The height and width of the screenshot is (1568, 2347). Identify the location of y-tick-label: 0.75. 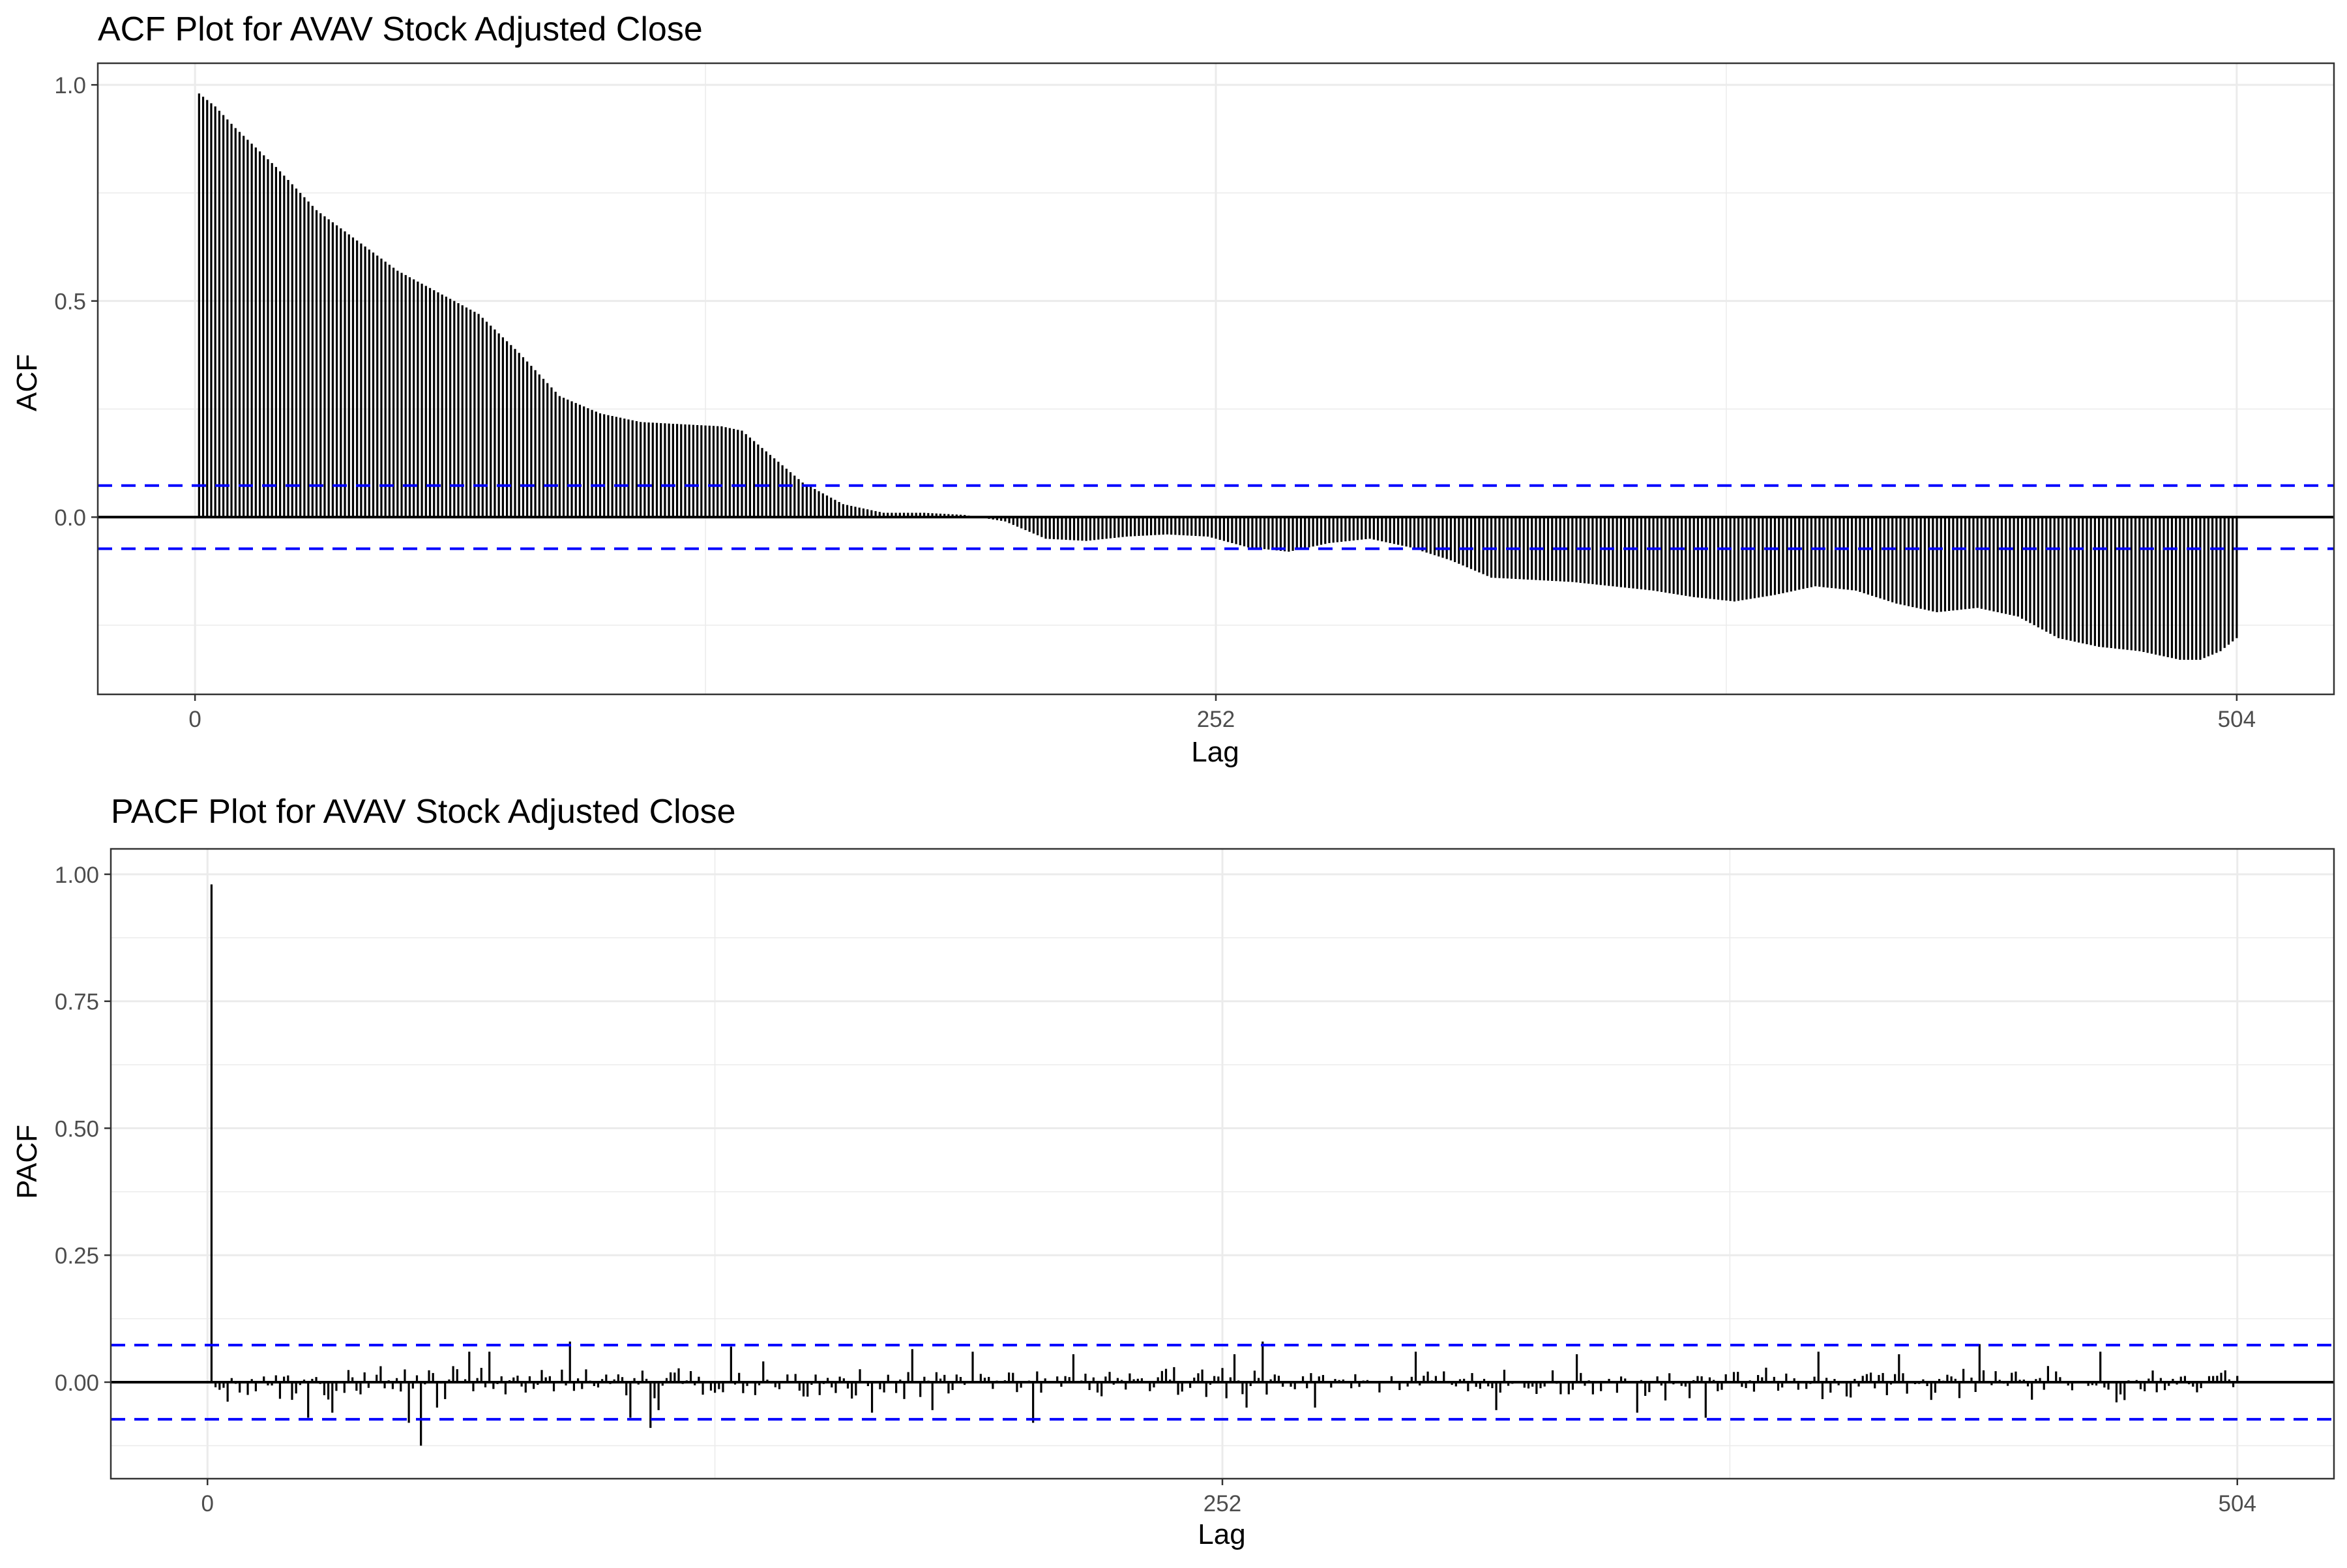
(77, 1003).